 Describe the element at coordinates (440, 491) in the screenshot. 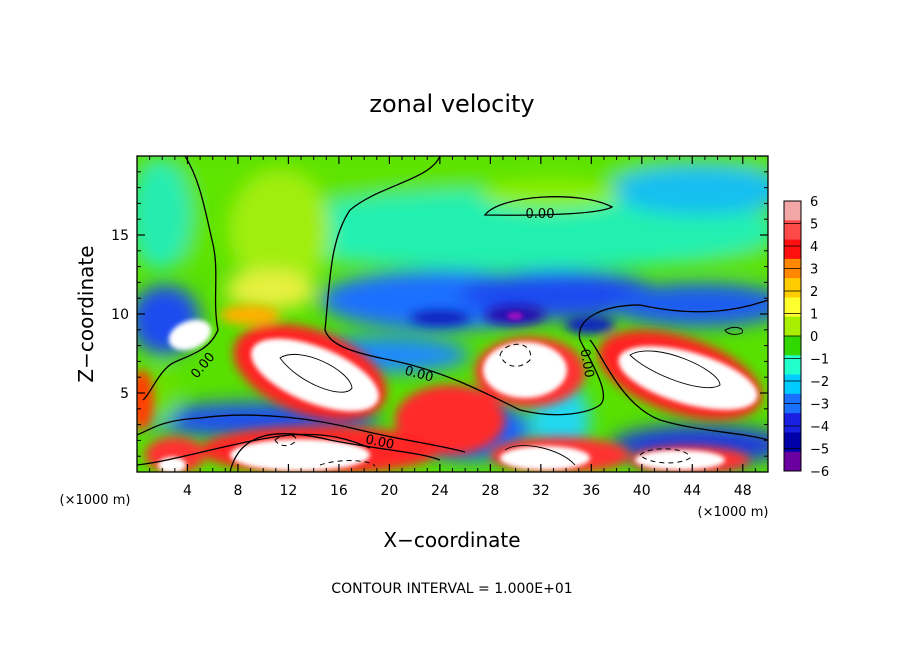

I see `x-tick-label: 24` at that location.